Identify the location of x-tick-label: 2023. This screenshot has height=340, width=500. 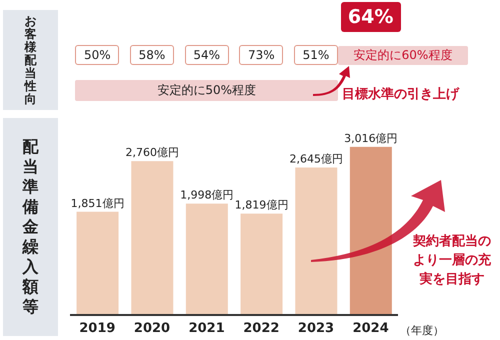
(316, 328).